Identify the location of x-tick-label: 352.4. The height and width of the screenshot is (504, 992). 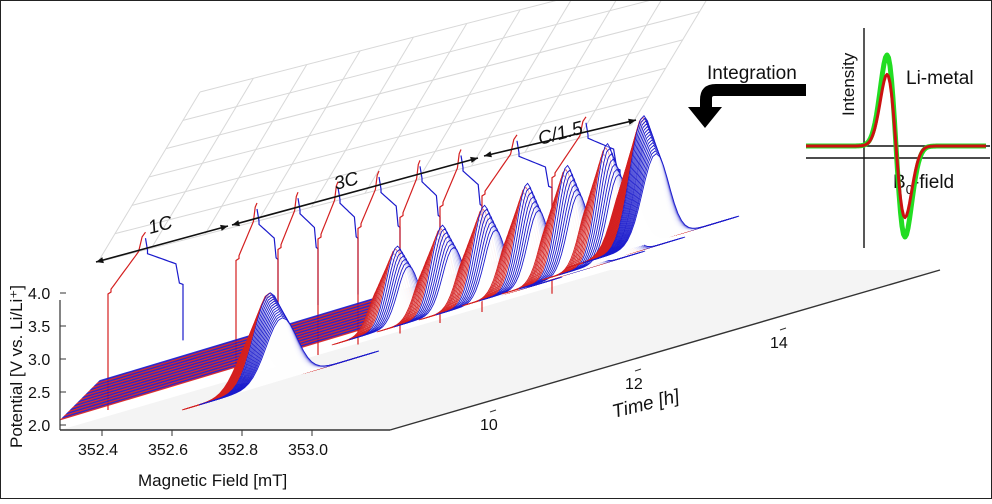
(98, 450).